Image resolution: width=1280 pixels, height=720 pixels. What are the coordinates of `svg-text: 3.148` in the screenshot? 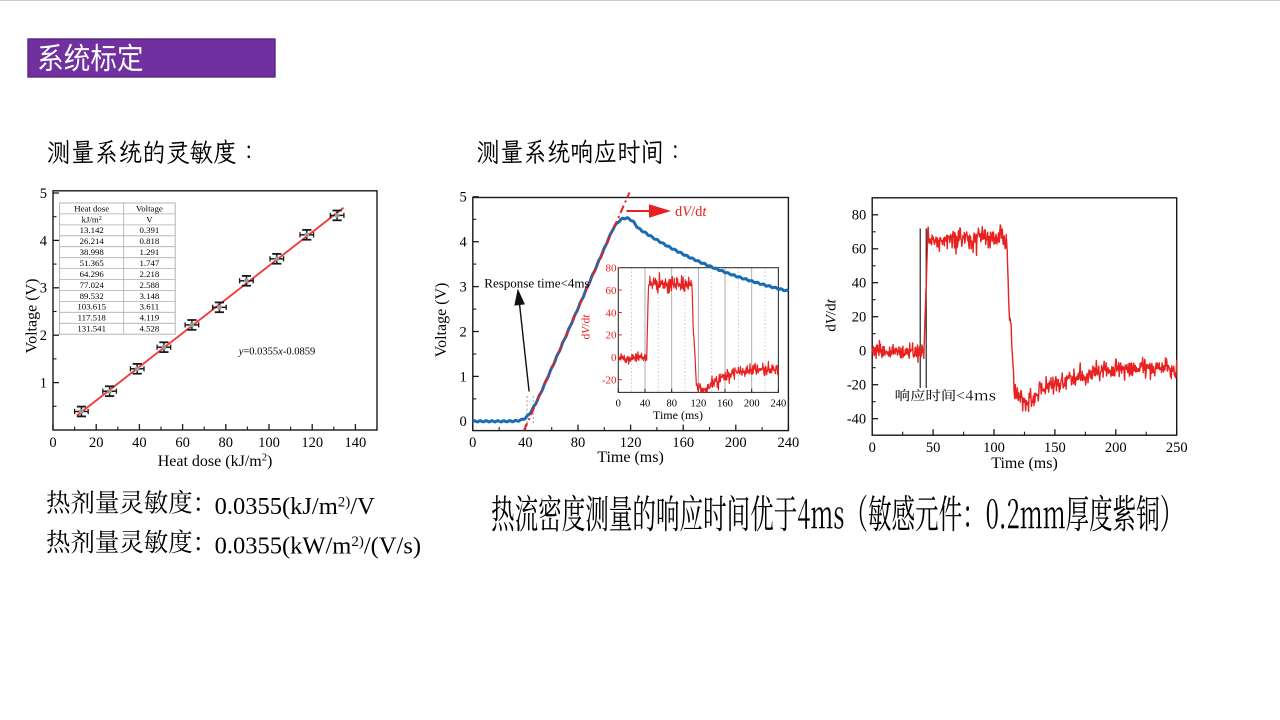 It's located at (150, 296).